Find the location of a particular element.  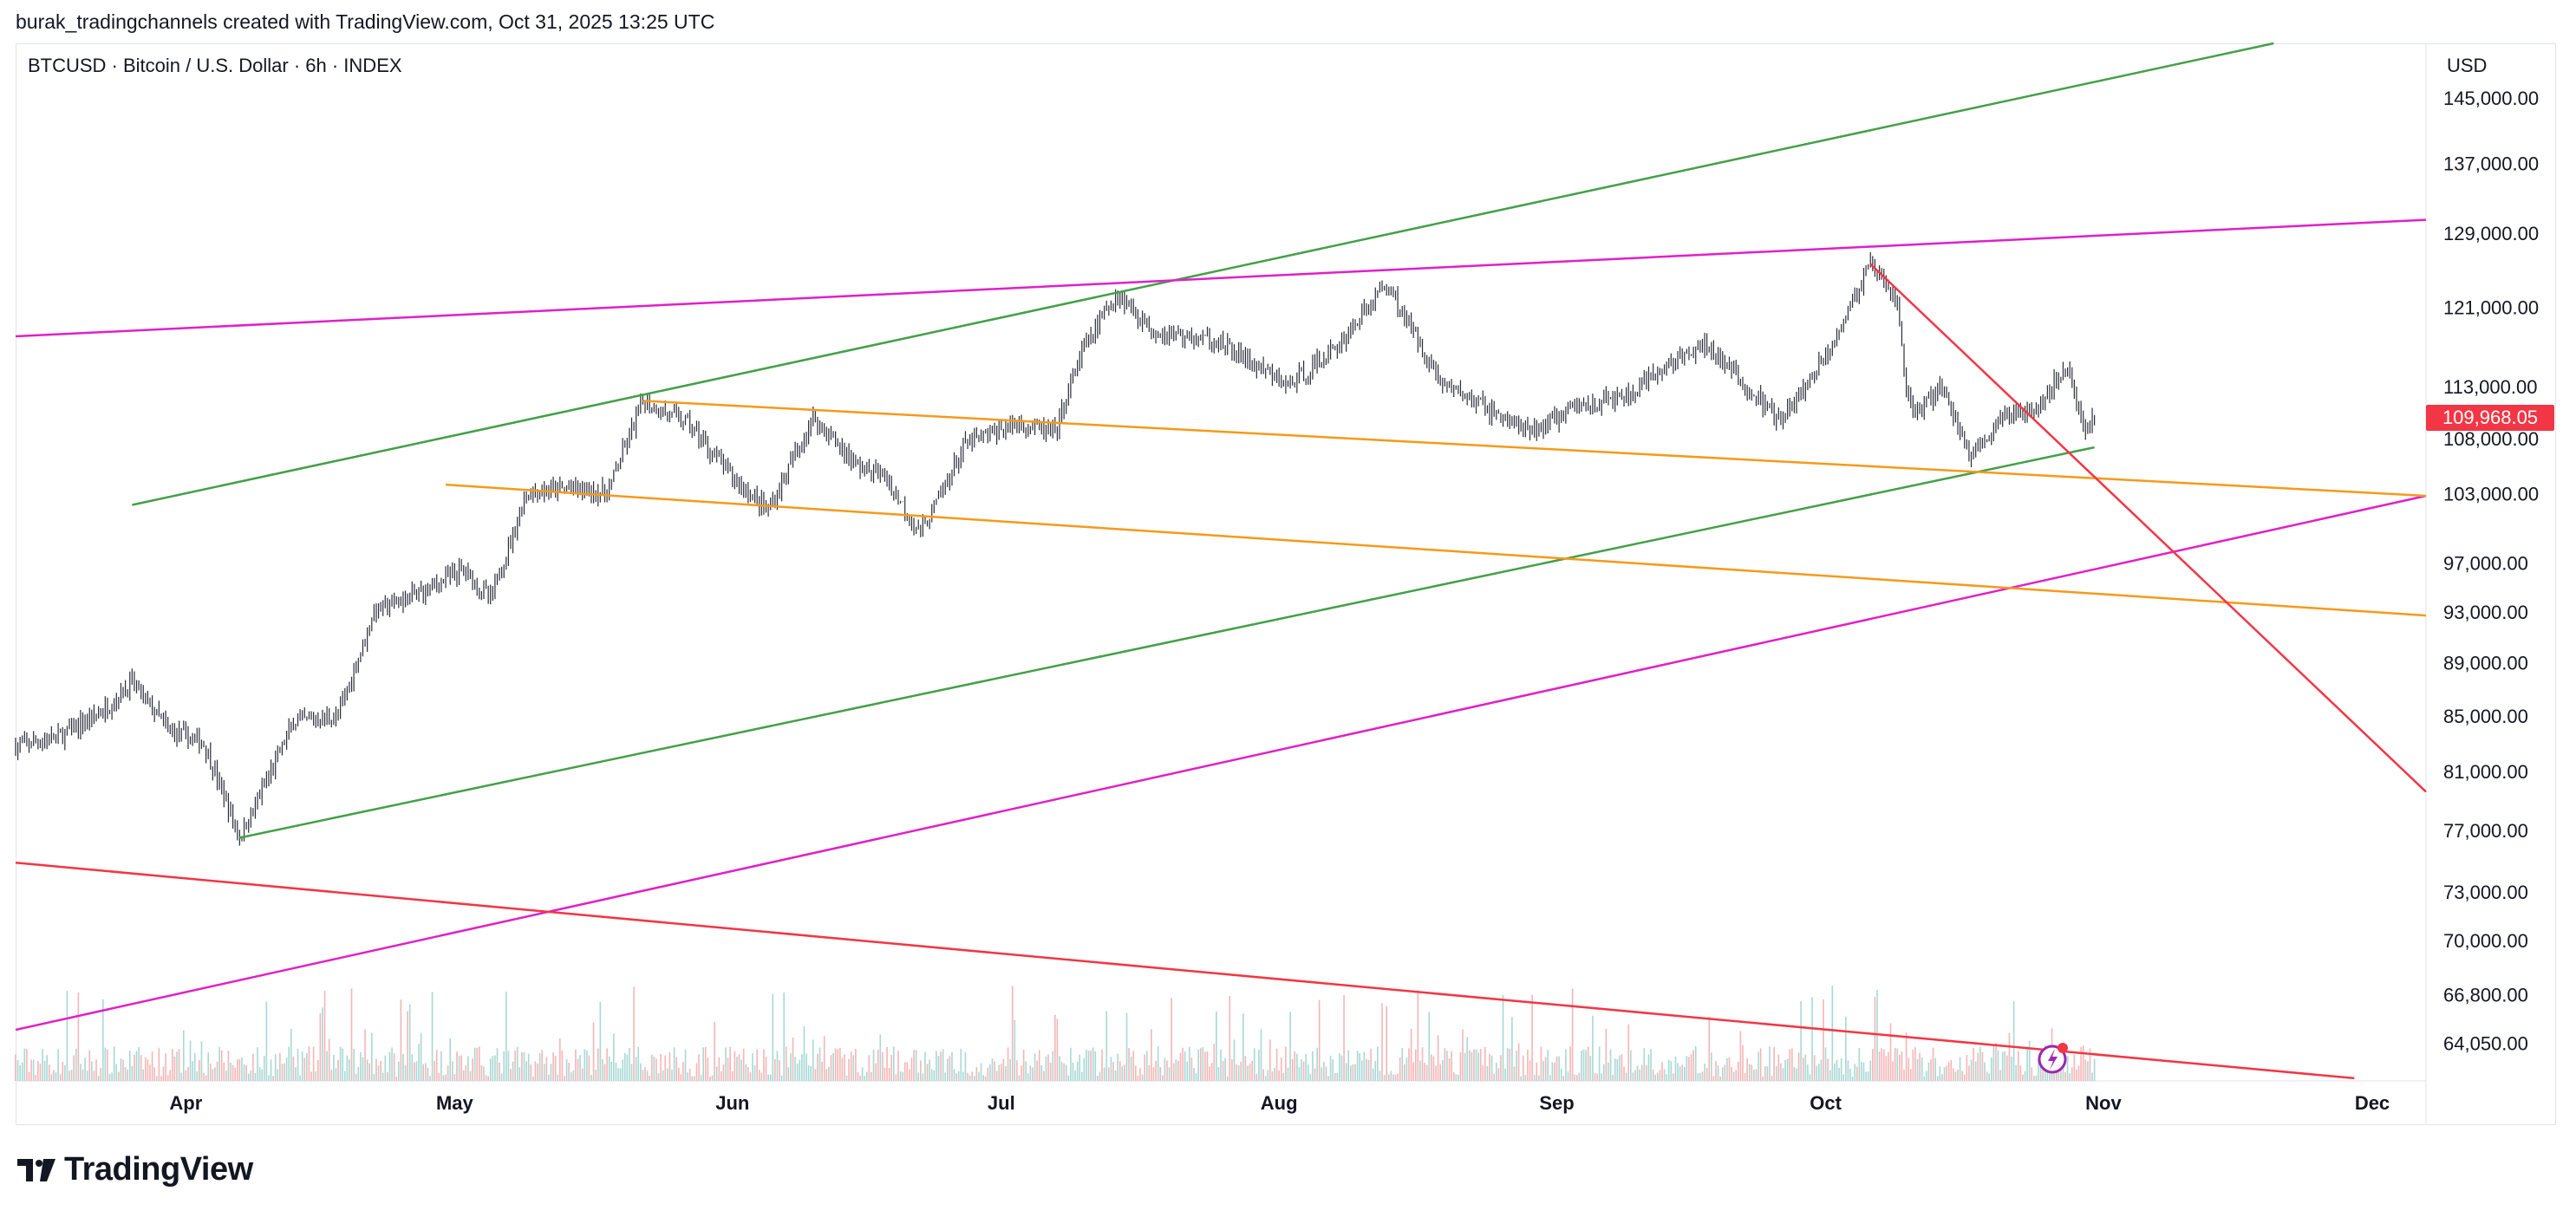

x-tick-label: Aug is located at coordinates (1279, 1103).